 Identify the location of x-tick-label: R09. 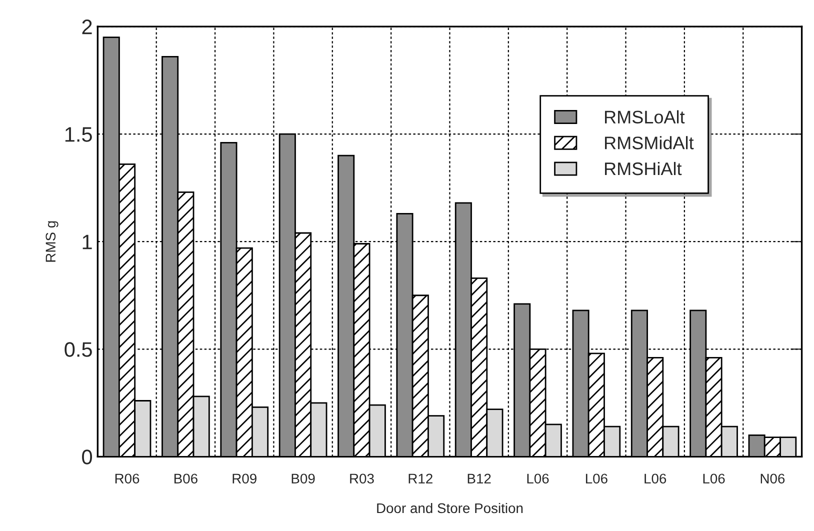
(244, 479).